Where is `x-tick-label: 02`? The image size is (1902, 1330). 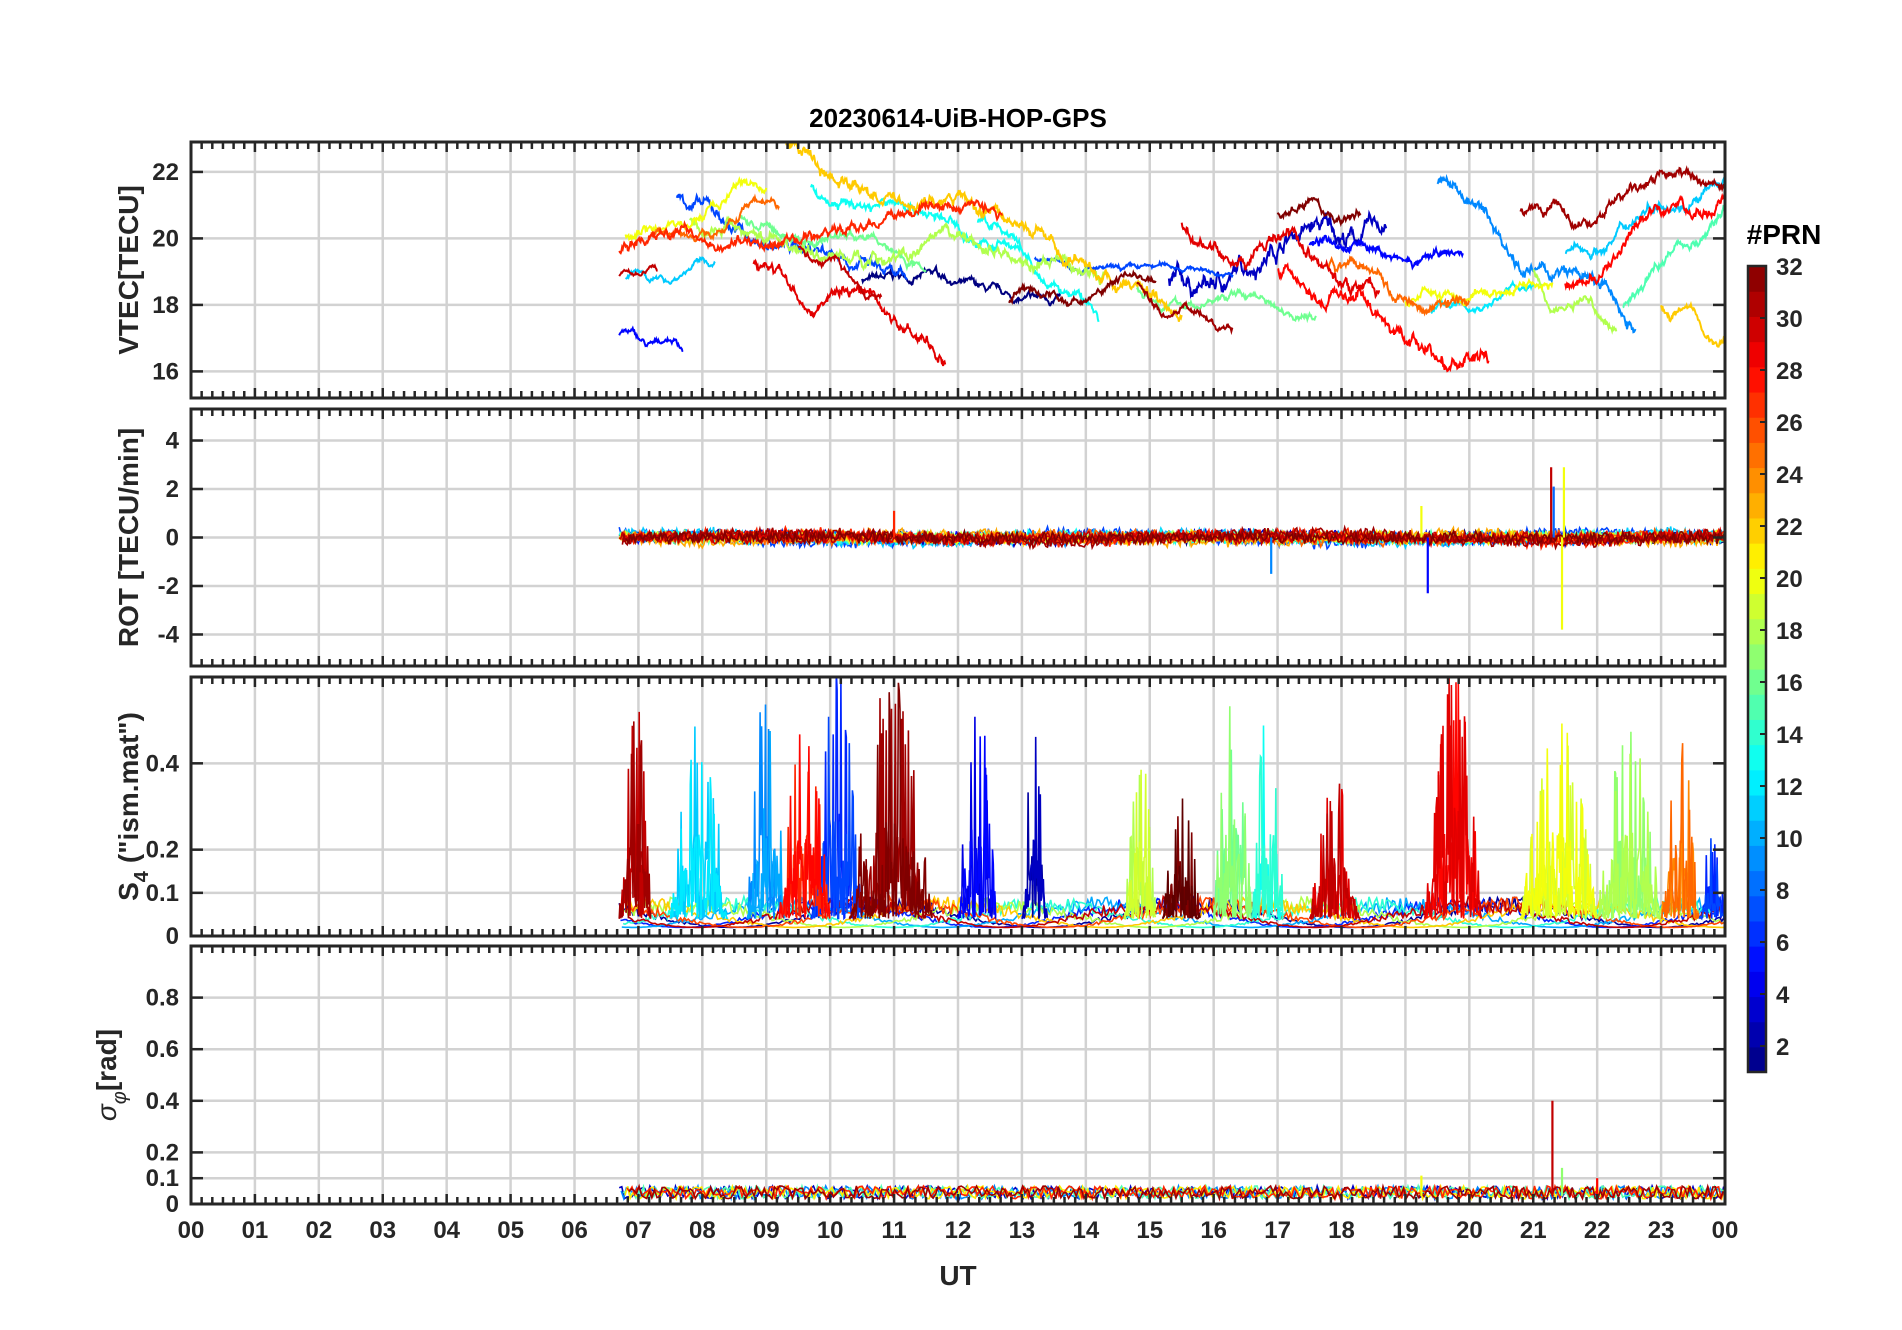 x-tick-label: 02 is located at coordinates (318, 1230).